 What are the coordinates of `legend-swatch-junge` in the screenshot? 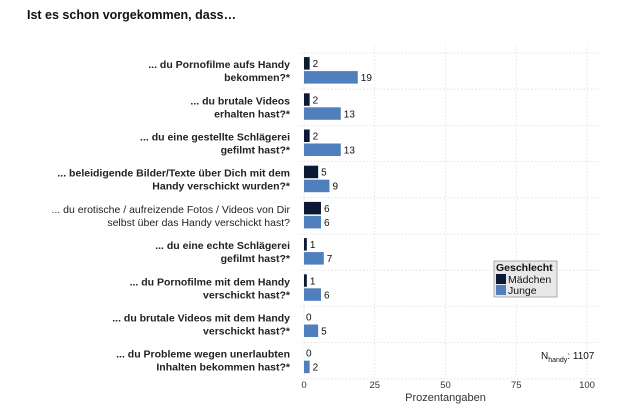 It's located at (501, 290).